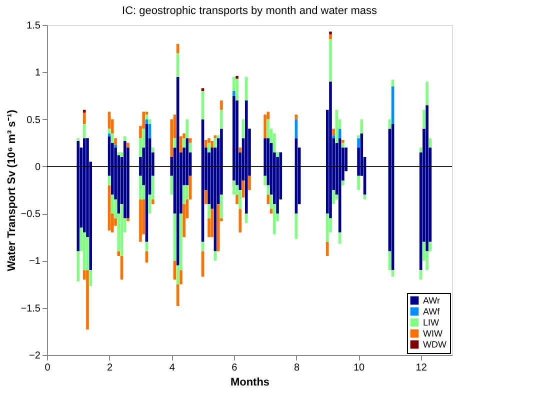 Image resolution: width=547 pixels, height=410 pixels. I want to click on legend-label: AWr, so click(431, 301).